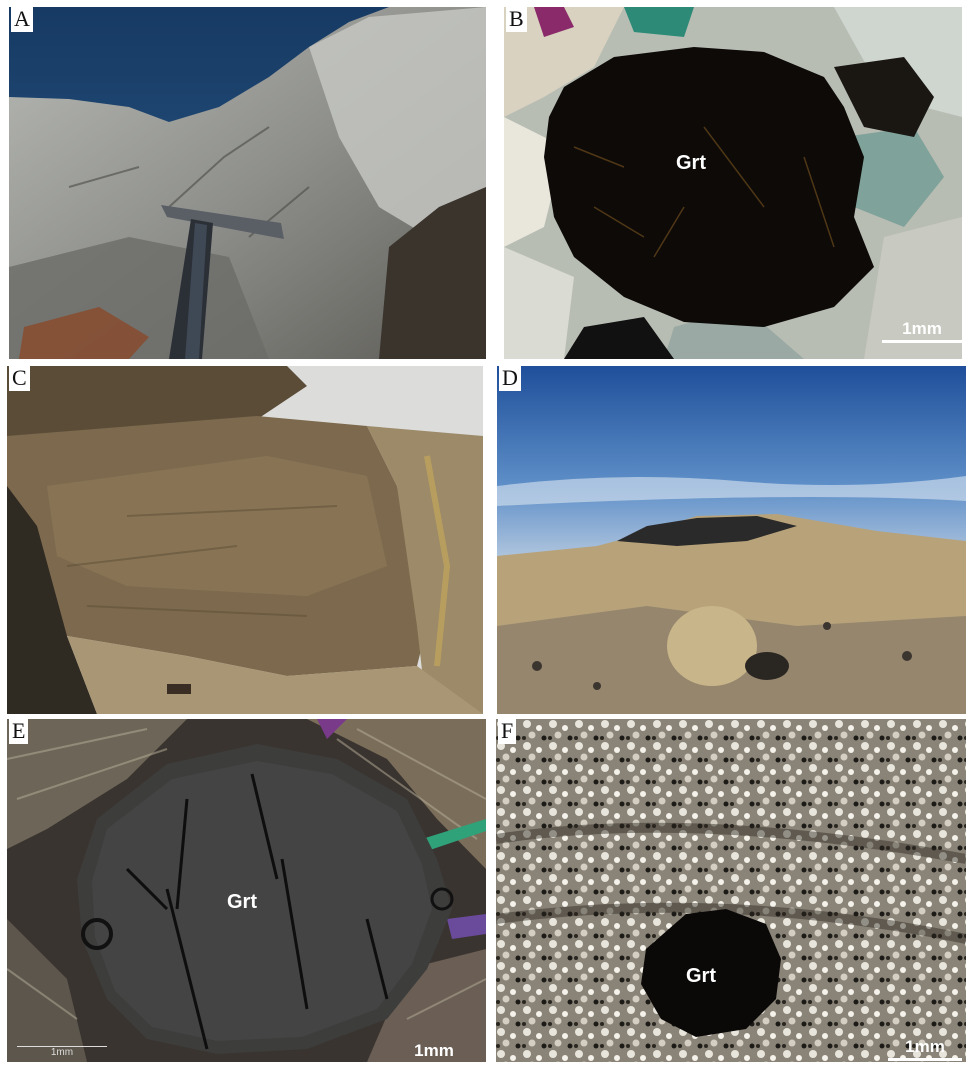 Image resolution: width=967 pixels, height=1068 pixels. Describe the element at coordinates (507, 731) in the screenshot. I see `panel-letter-f: F` at that location.